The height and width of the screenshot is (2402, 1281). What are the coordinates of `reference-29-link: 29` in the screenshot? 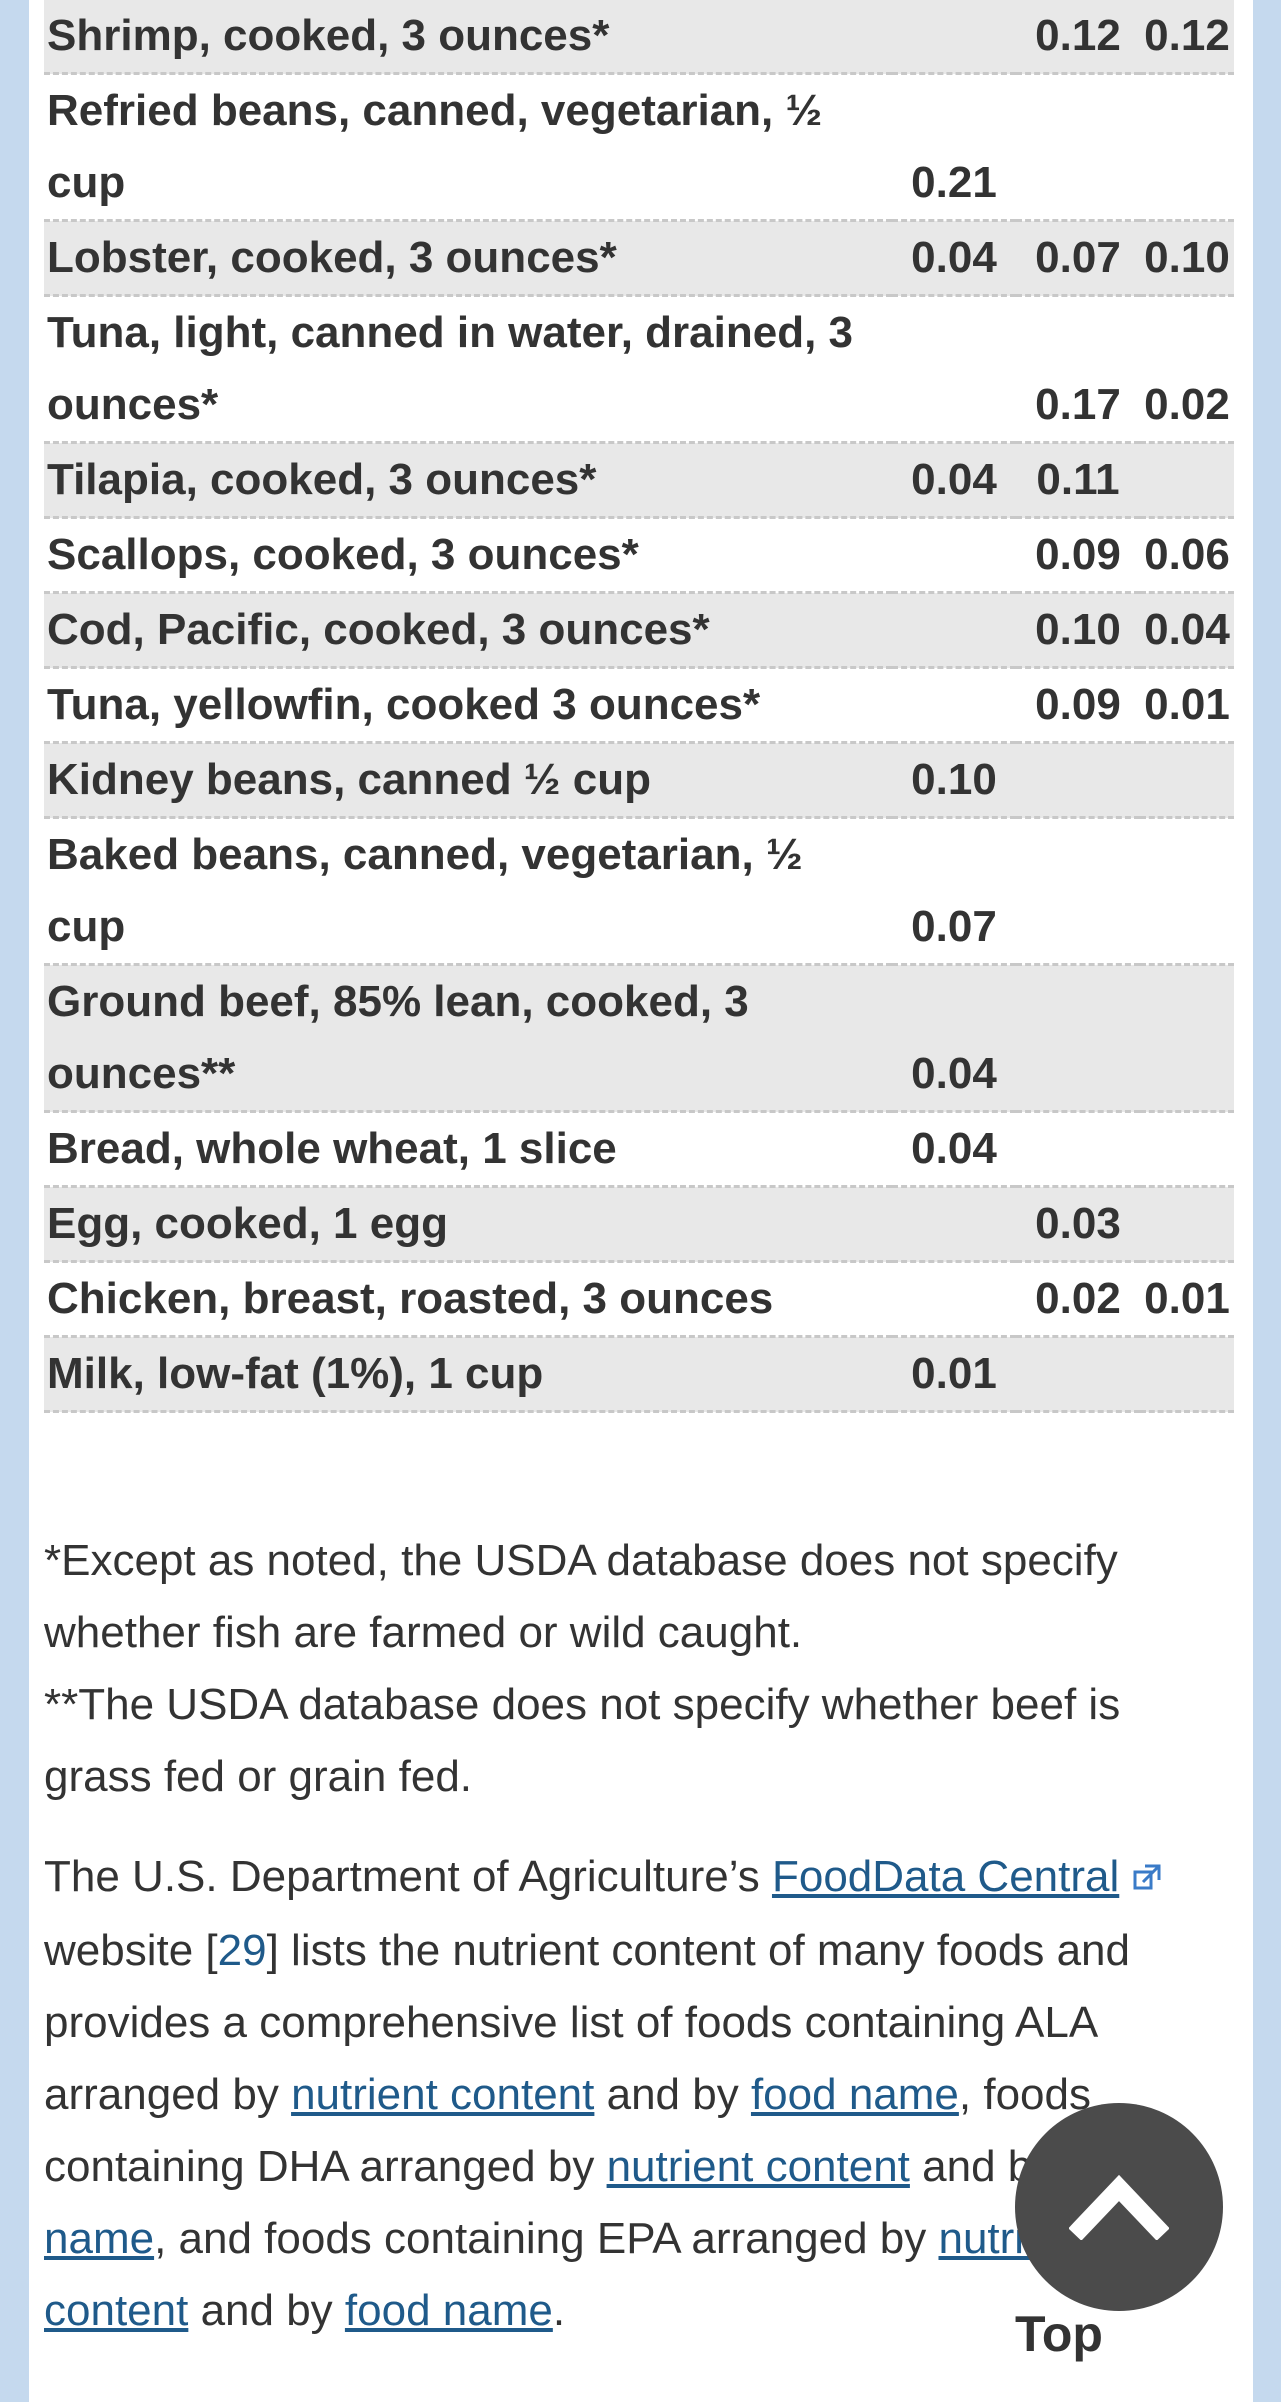 It's located at (242, 1951).